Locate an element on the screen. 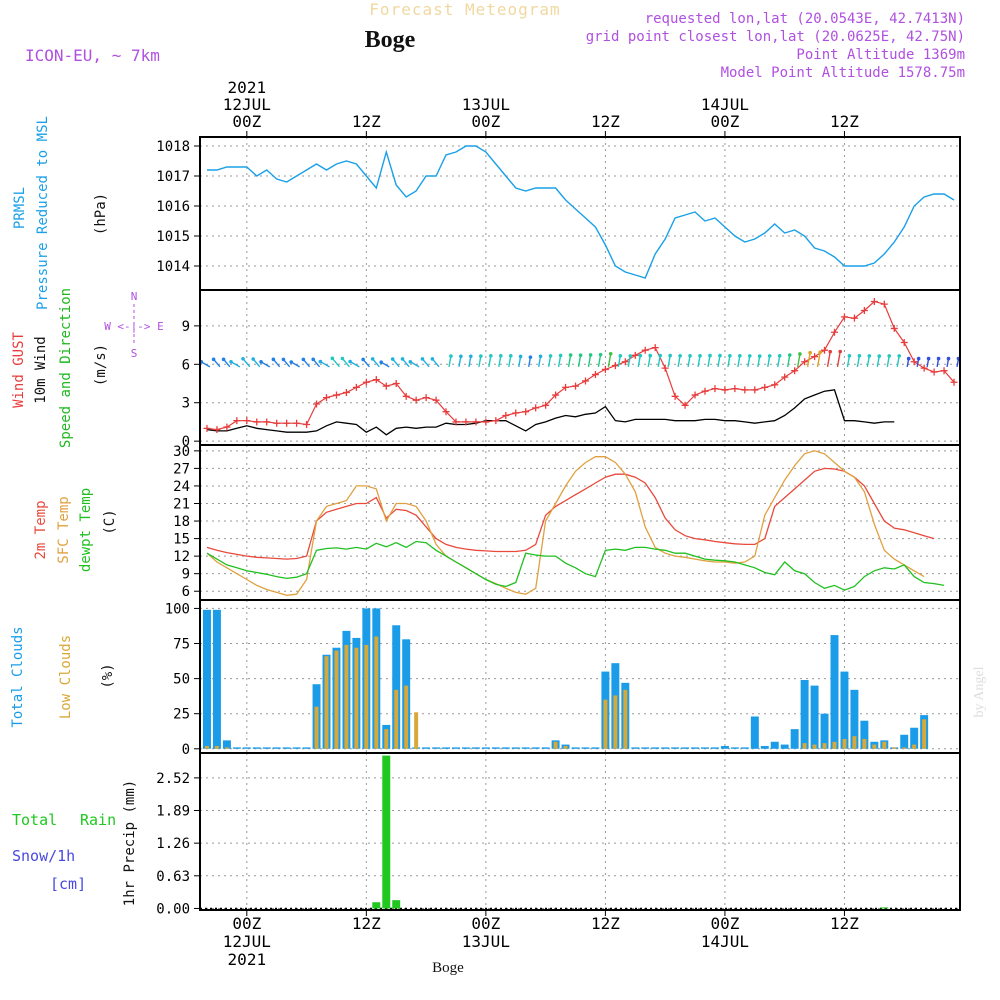  temperature-y-tick-label: 24 is located at coordinates (181, 487).